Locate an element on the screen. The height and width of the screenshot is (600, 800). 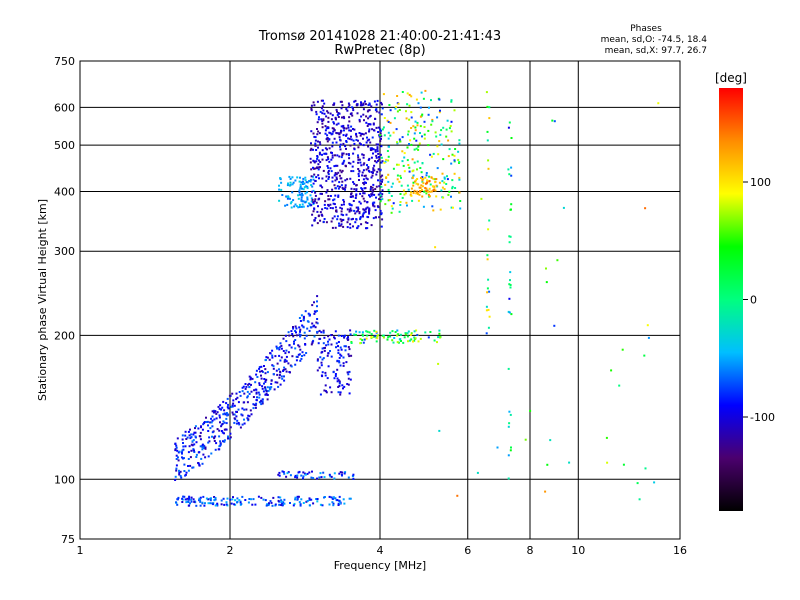
chart-subtitle: RwPretec (8p) is located at coordinates (379, 50).